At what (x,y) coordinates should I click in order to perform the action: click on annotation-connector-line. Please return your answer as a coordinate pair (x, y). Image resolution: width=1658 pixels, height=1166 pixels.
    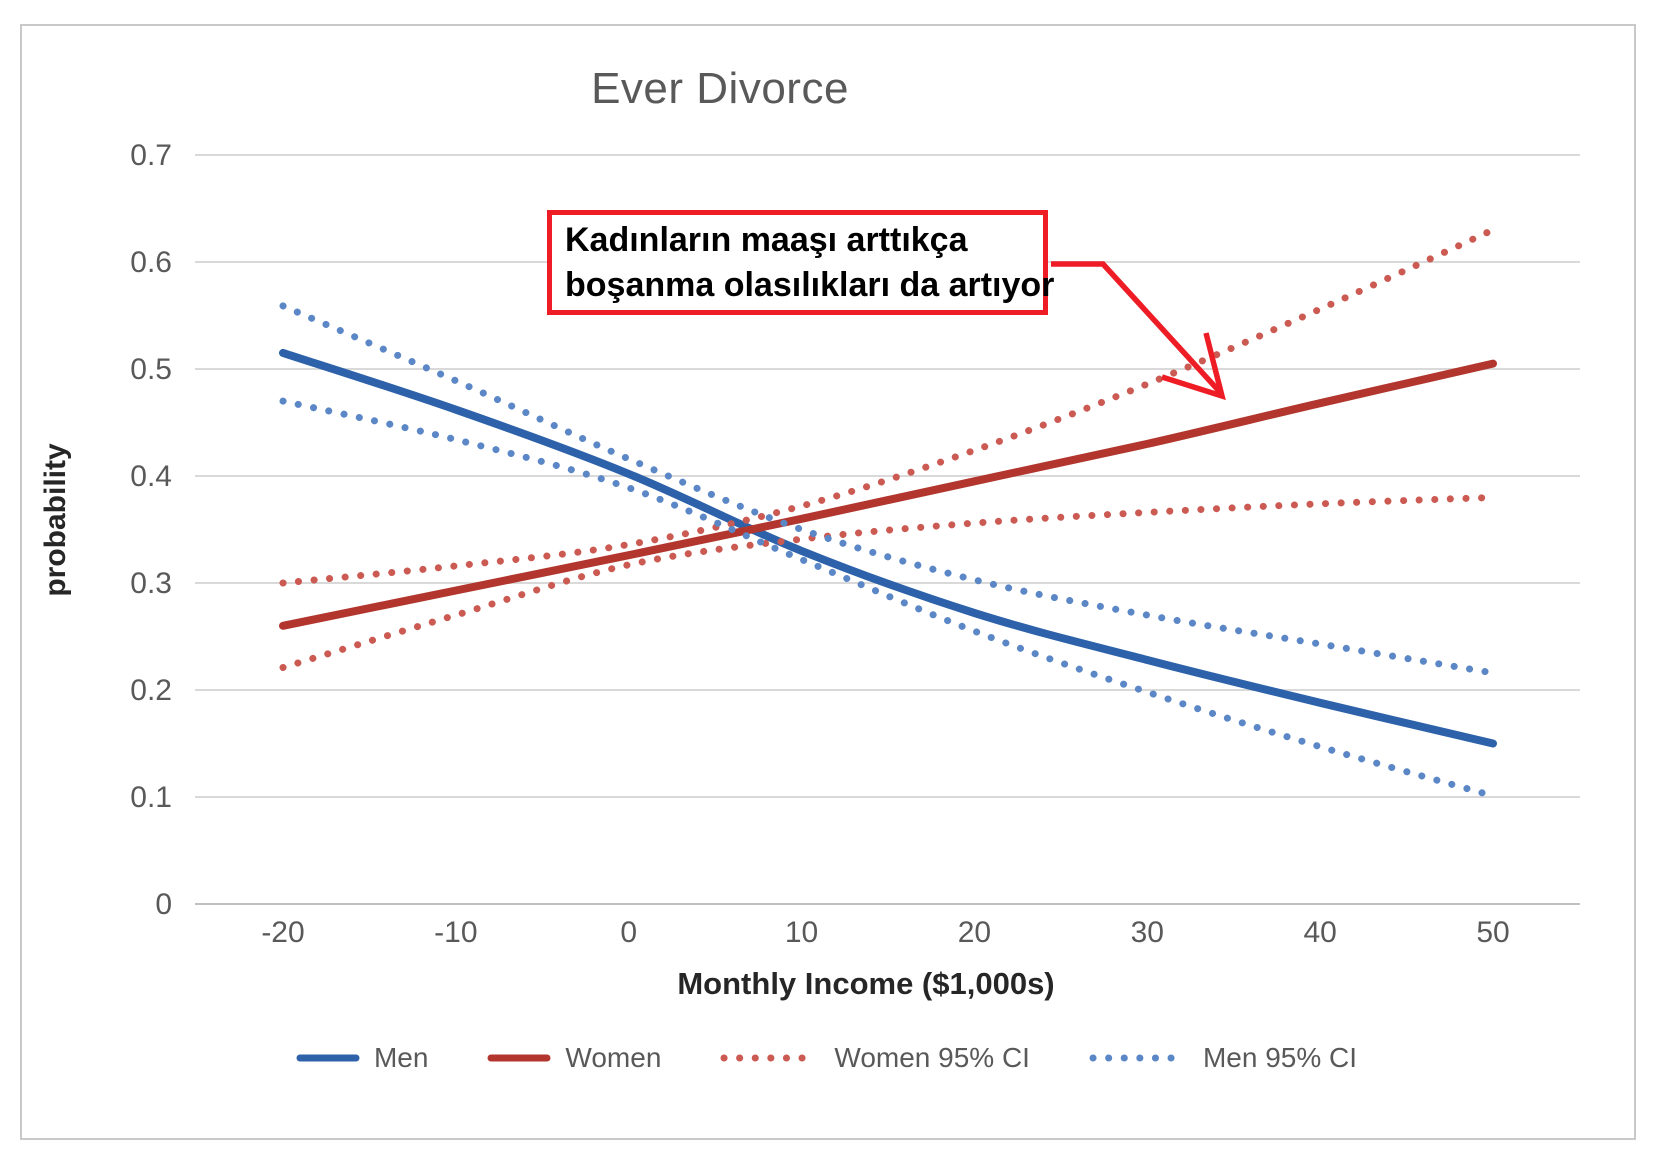
    Looking at the image, I should click on (1136, 327).